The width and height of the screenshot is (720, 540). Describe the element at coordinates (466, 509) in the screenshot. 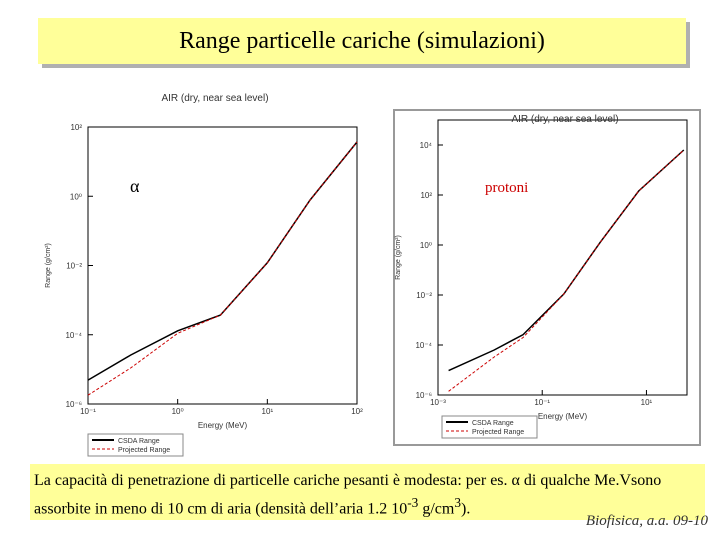

I see `caption-text: ).` at that location.